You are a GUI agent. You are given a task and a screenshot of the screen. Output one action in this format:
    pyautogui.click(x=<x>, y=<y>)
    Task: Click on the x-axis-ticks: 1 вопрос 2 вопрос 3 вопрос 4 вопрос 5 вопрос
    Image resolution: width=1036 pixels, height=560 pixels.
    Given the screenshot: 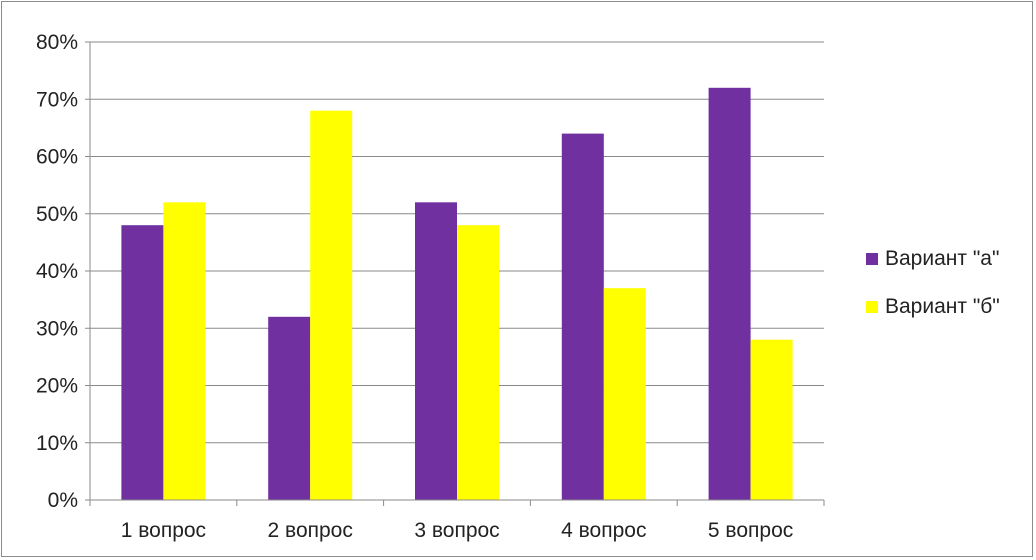 What is the action you would take?
    pyautogui.click(x=457, y=530)
    